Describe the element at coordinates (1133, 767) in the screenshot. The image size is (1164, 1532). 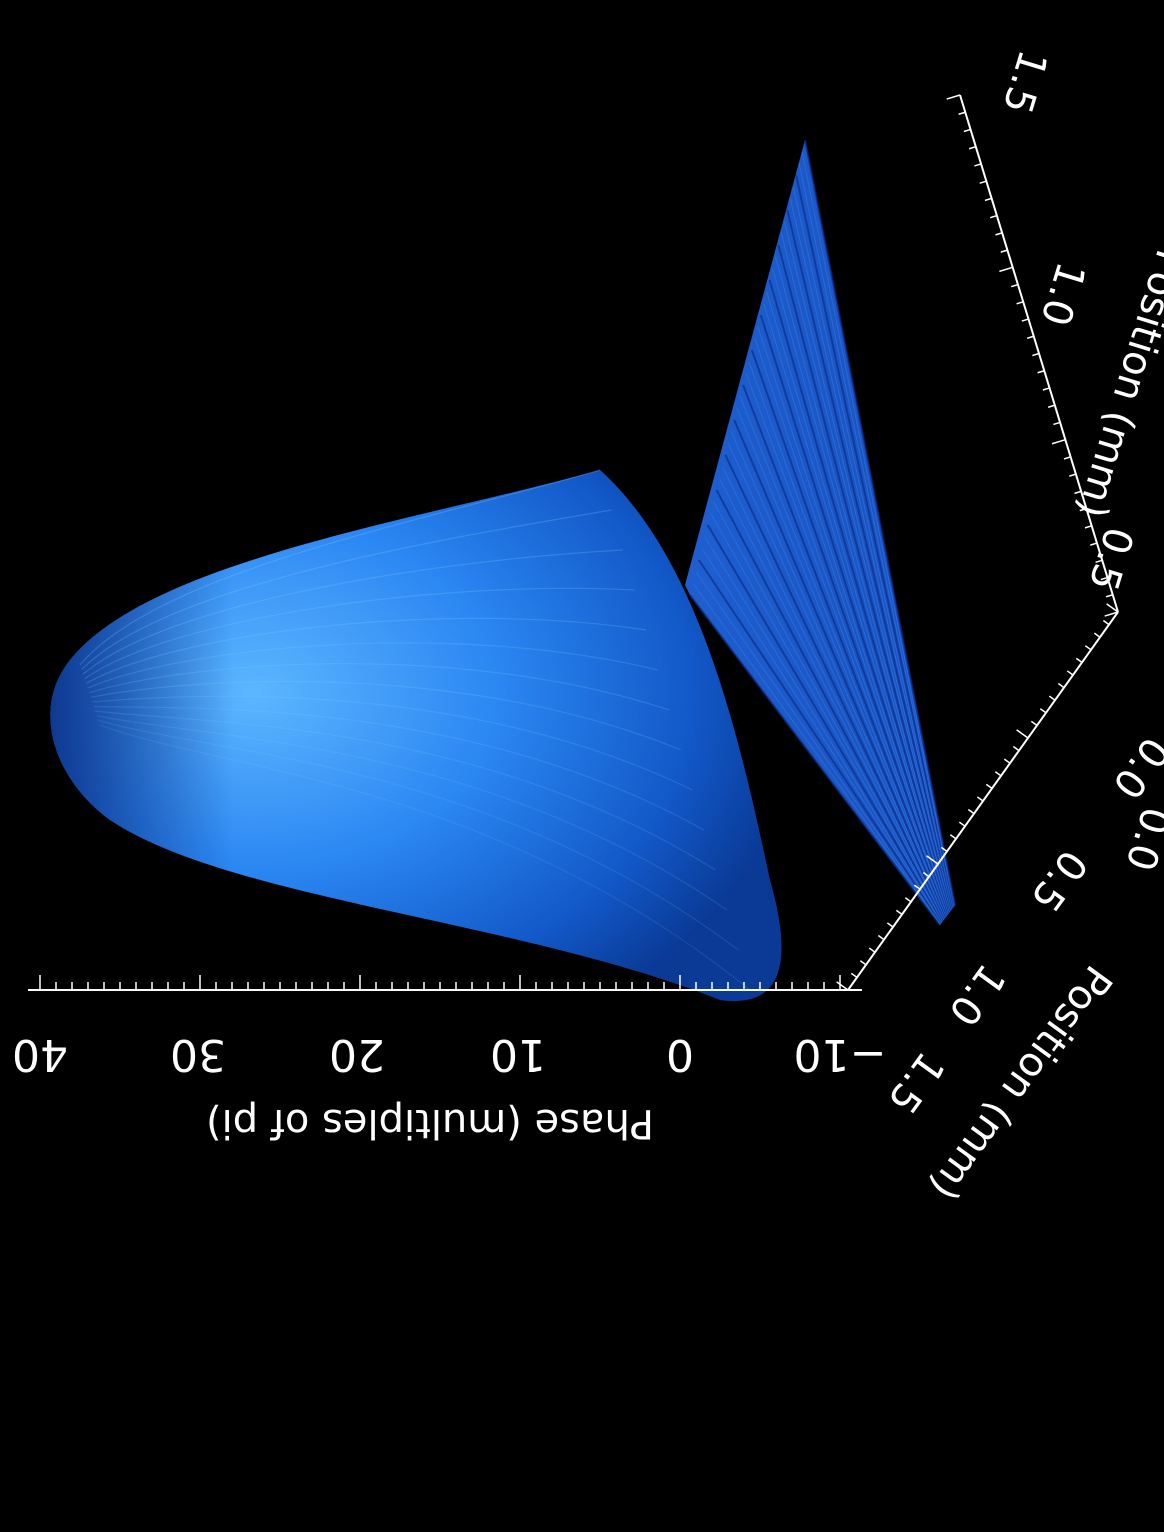
I see `y-tick-label: 0.0` at that location.